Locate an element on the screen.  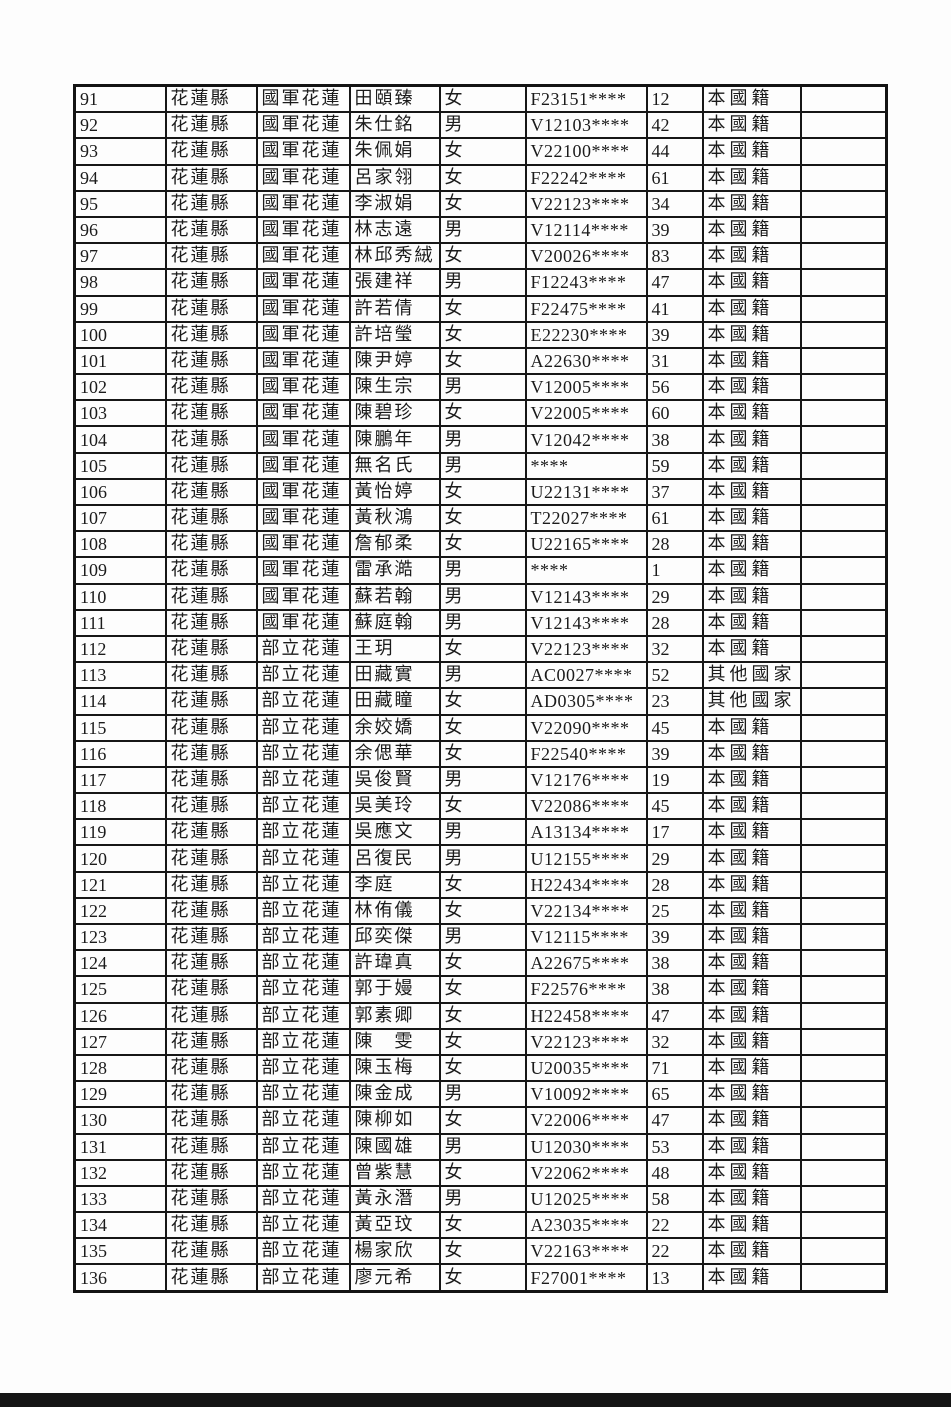
cell-row_no: 124 is located at coordinates (120, 963).